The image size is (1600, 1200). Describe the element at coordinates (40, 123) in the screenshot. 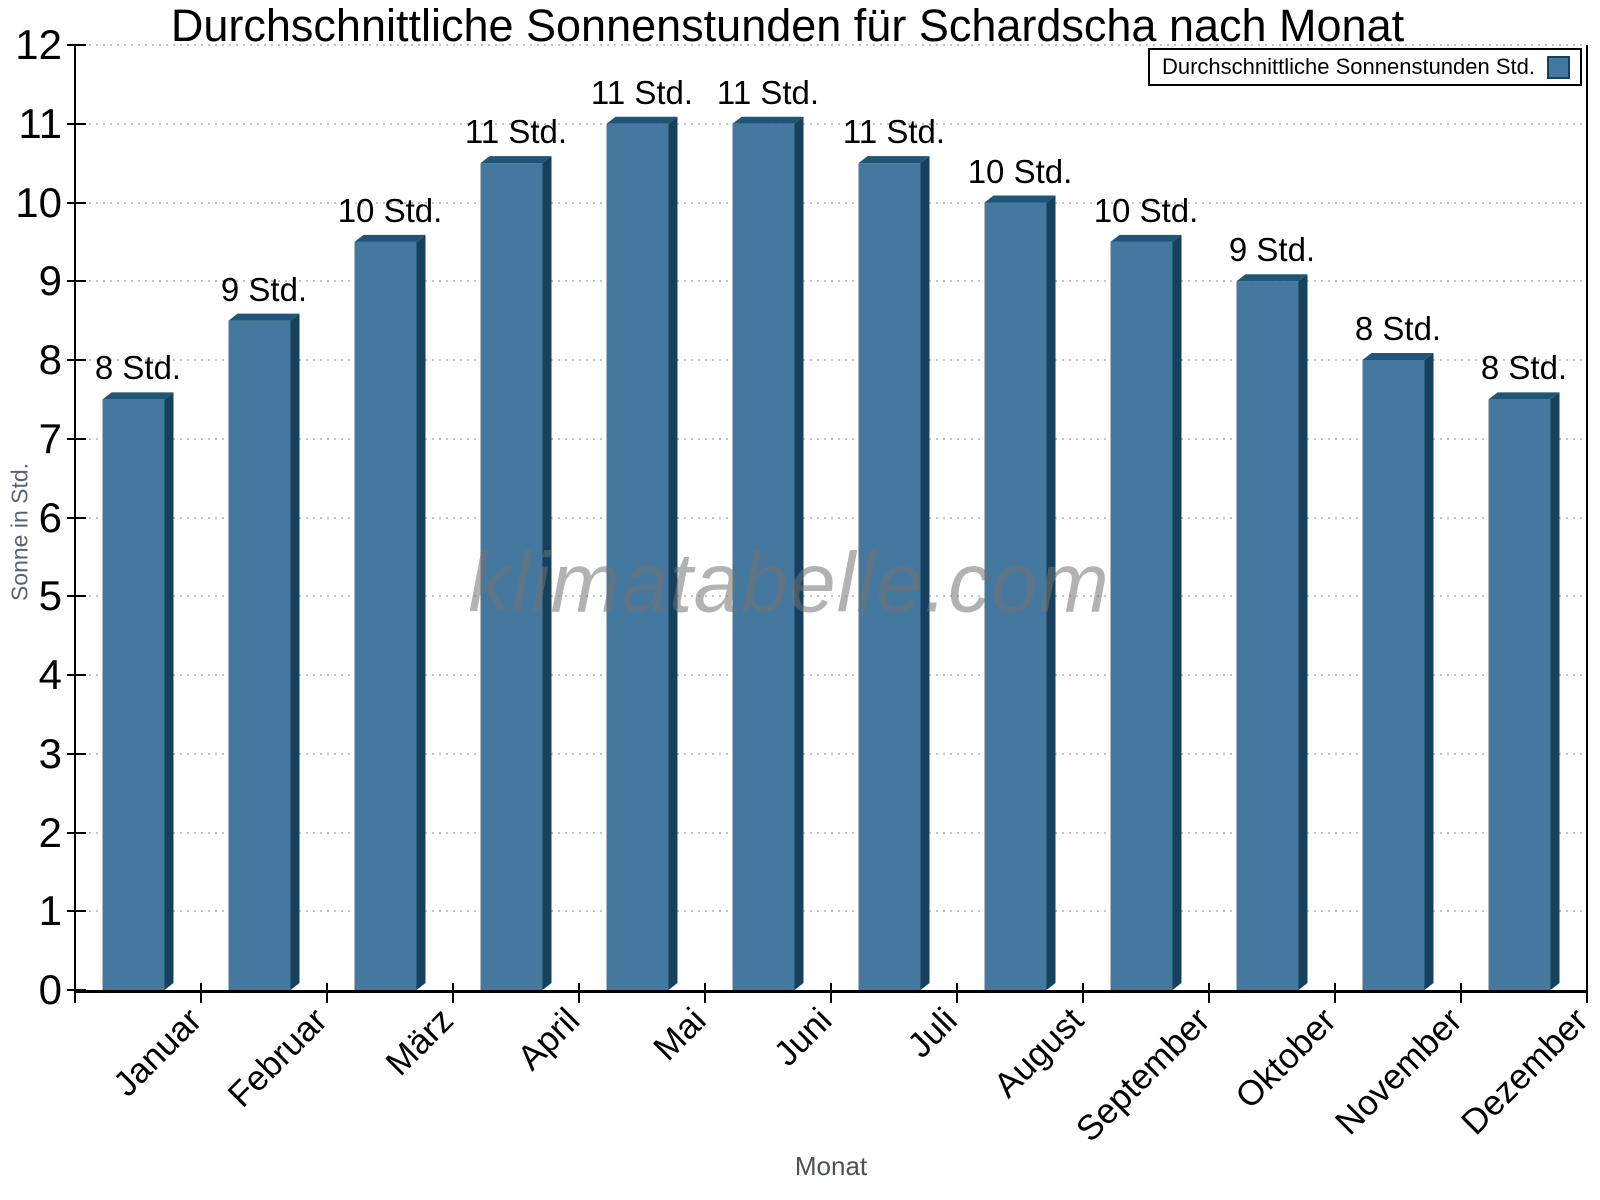

I see `y-tick-label: 11` at that location.